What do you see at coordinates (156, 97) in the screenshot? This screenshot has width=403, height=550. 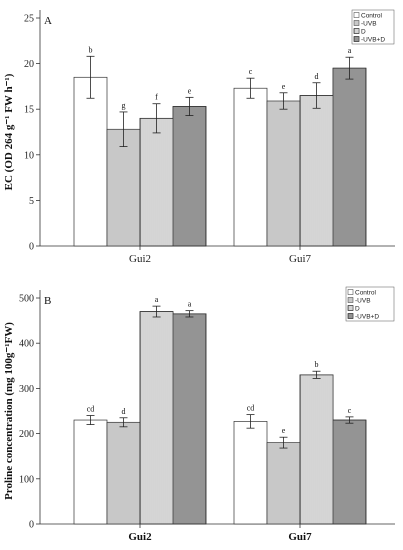 I see `significance-letter: f` at bounding box center [156, 97].